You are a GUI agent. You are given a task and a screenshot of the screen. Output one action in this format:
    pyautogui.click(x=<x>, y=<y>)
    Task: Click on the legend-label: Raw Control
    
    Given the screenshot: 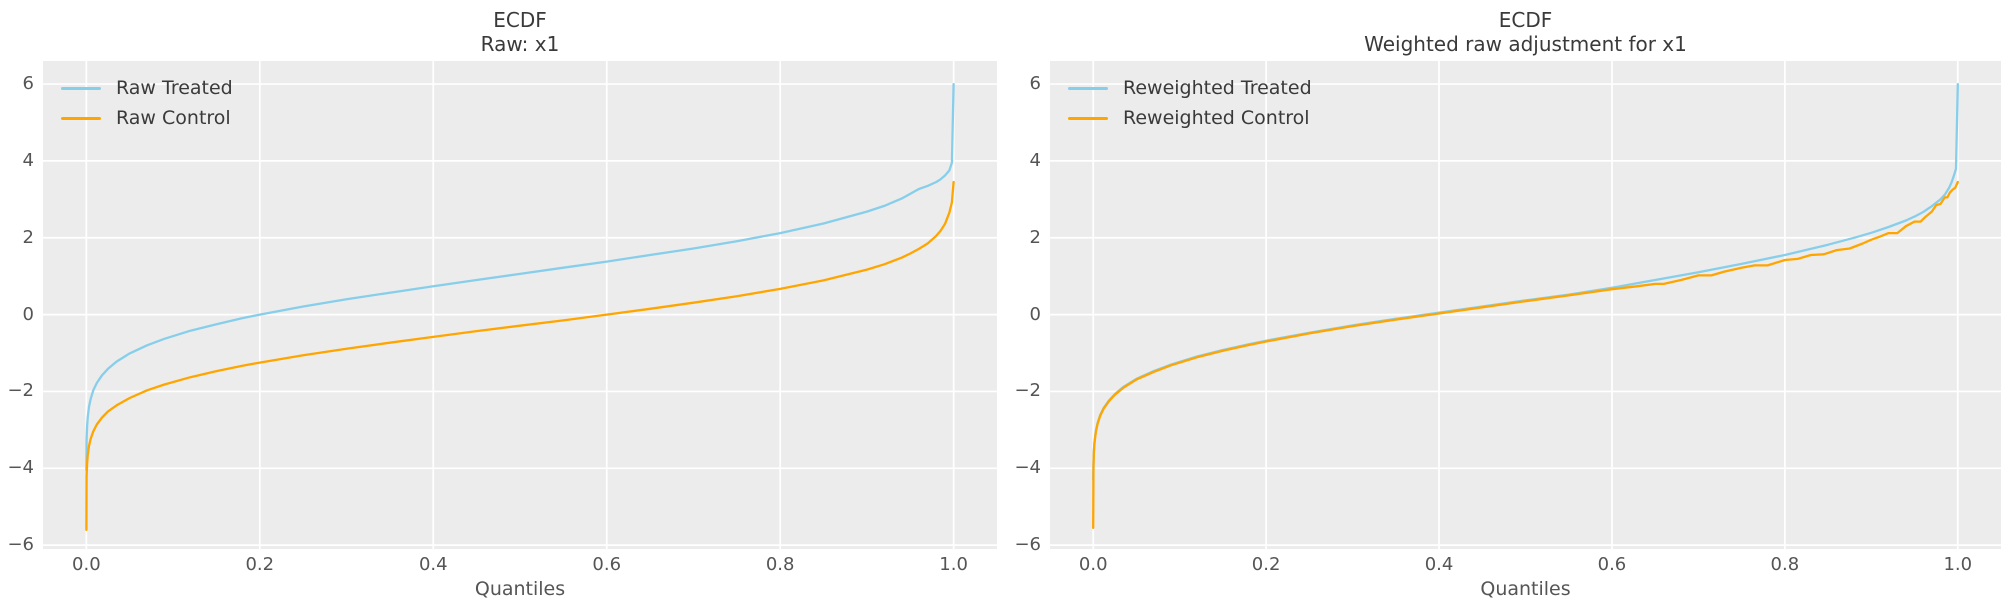 What is the action you would take?
    pyautogui.click(x=173, y=118)
    